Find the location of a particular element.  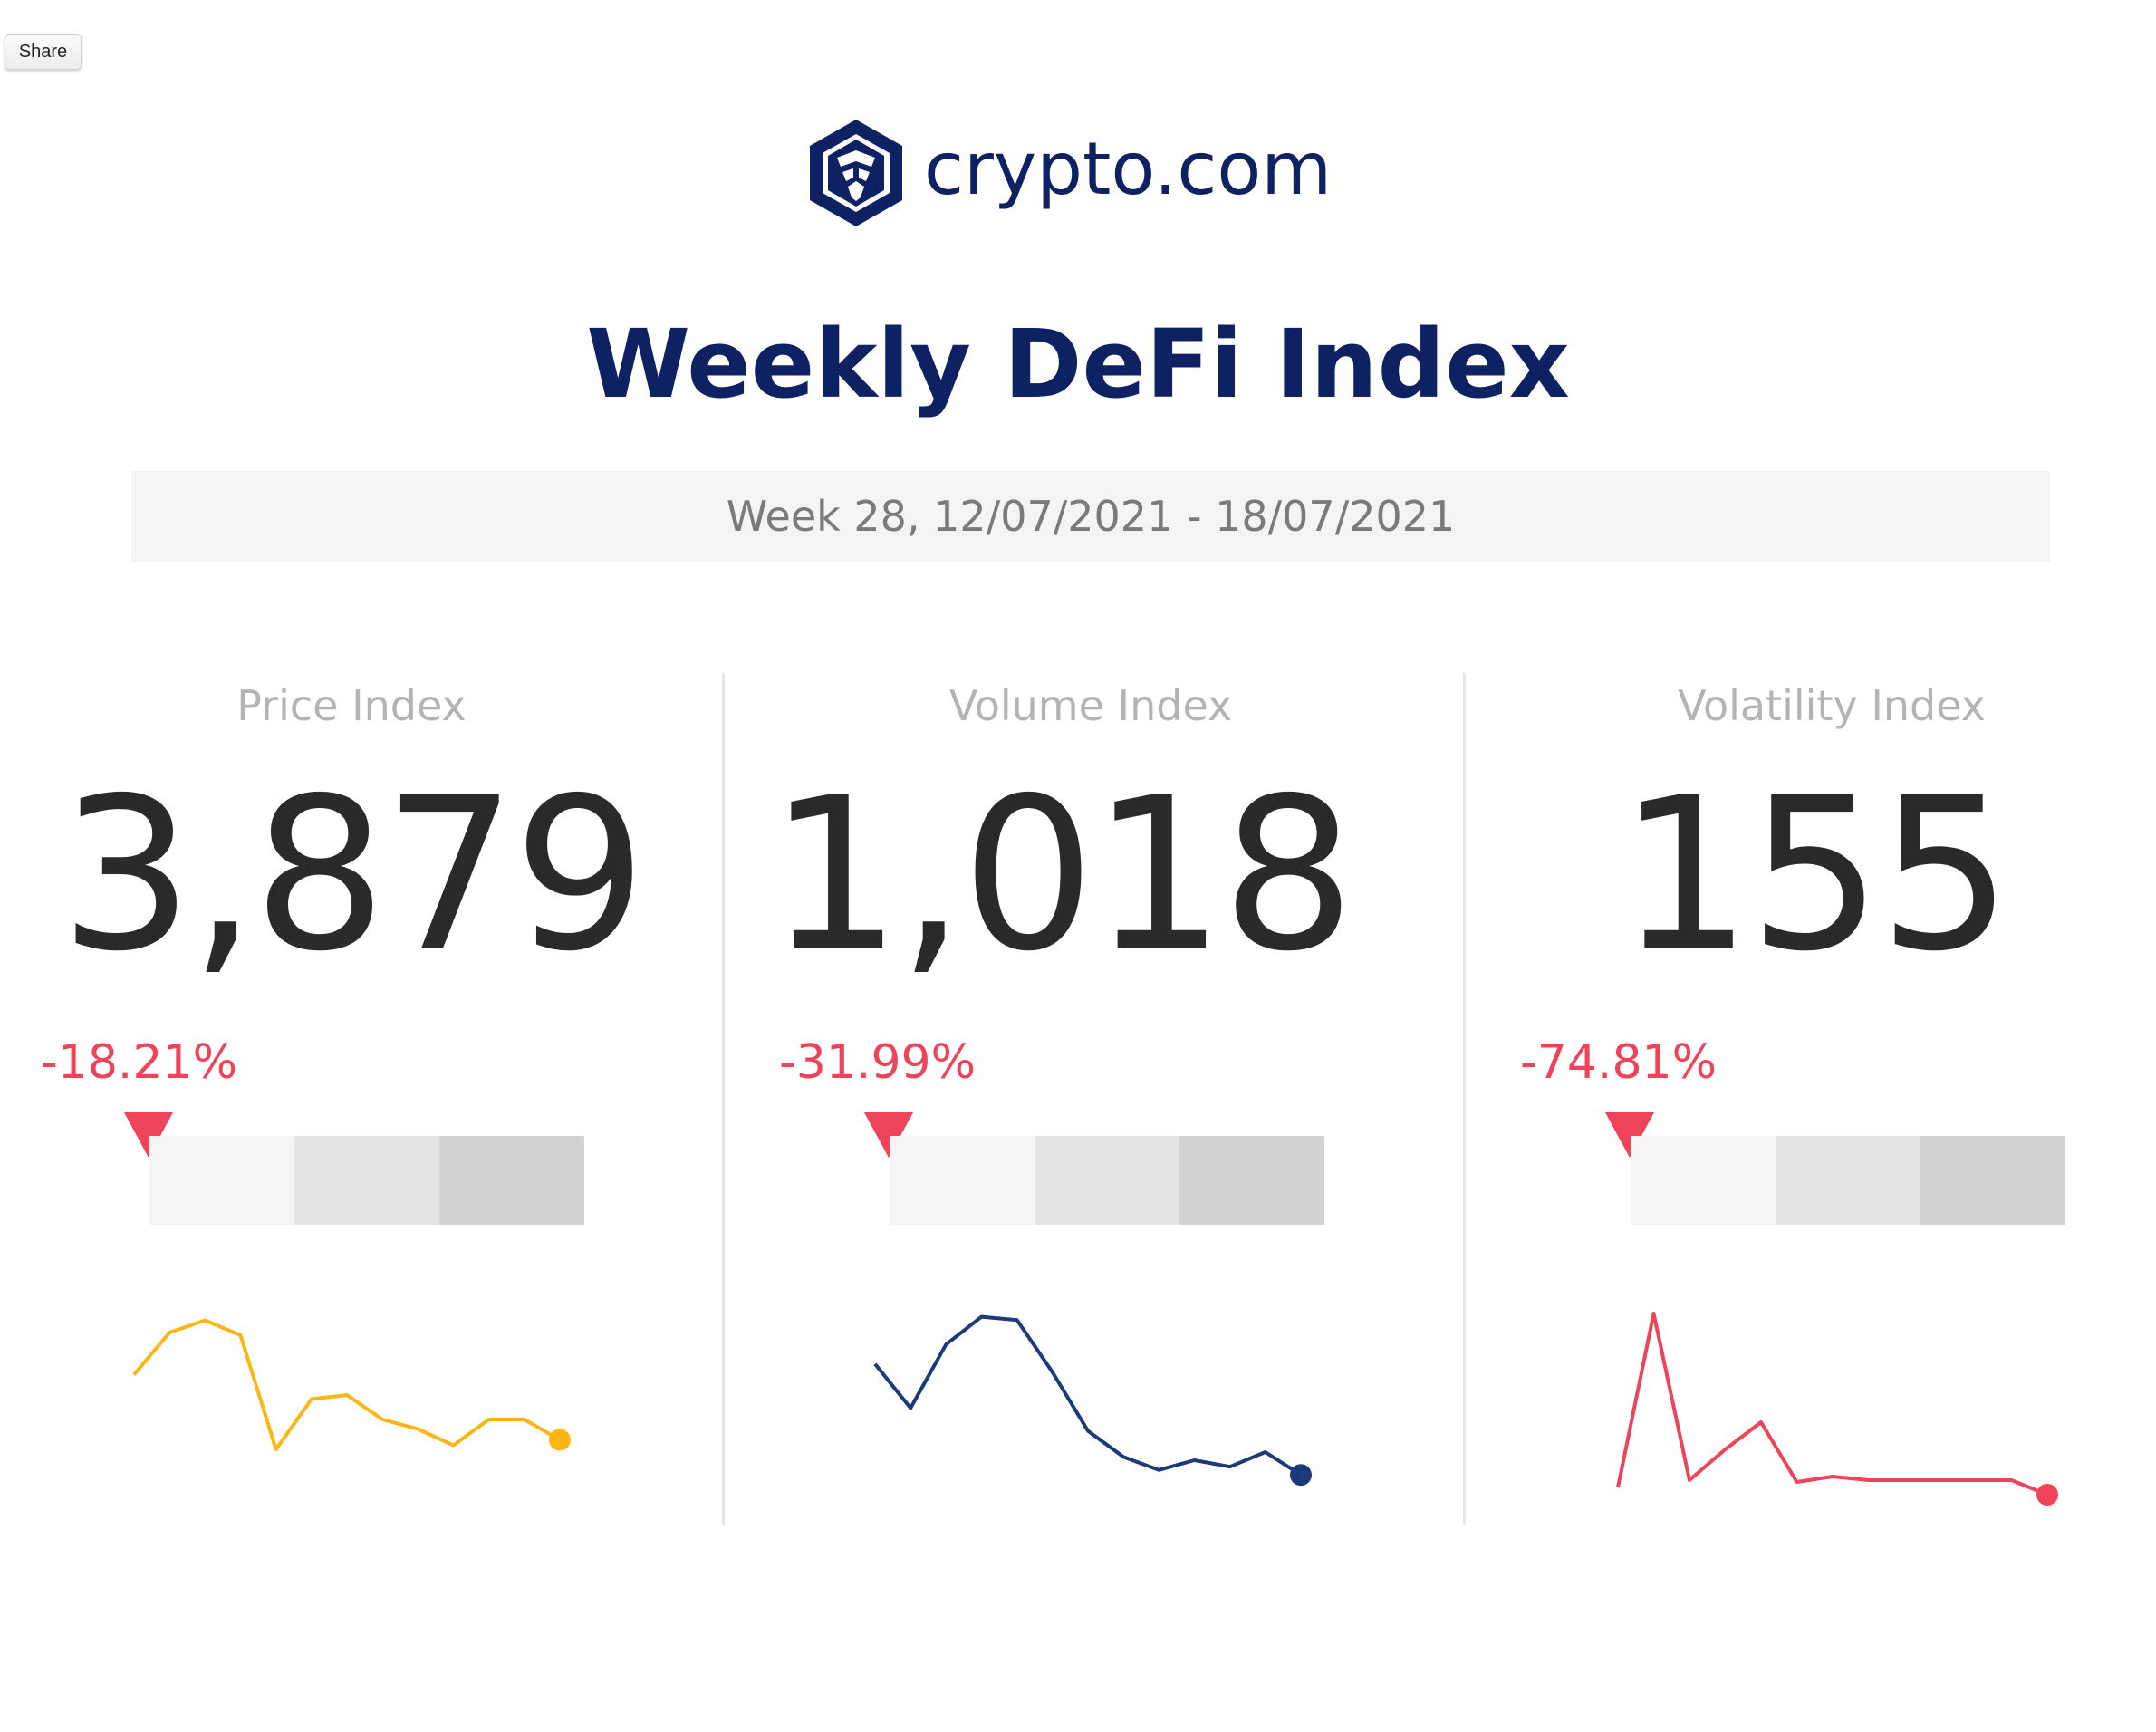

crypto-lion-icon is located at coordinates (856, 173).